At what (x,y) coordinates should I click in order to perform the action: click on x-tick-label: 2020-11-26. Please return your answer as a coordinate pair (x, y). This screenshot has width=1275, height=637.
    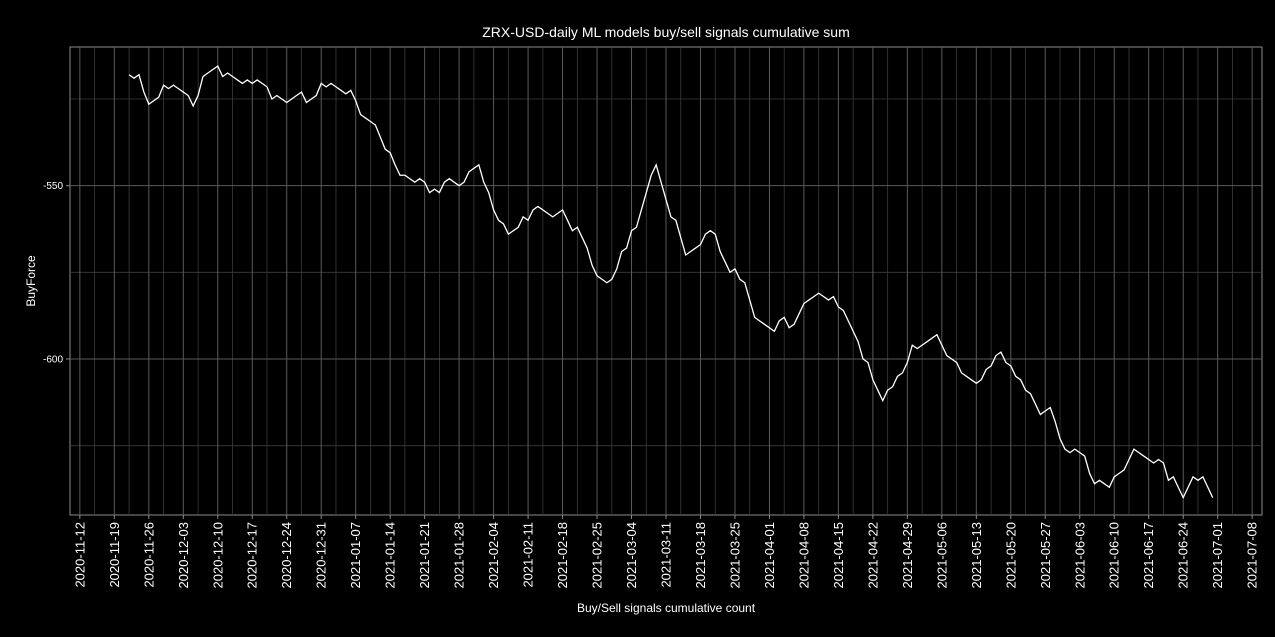
    Looking at the image, I should click on (148, 555).